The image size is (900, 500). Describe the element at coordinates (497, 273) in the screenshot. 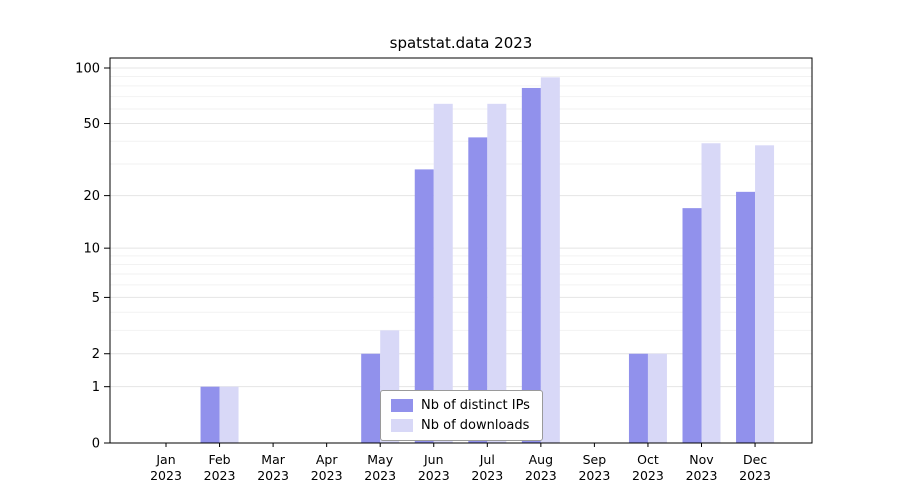

I see `bar-jul-downloads` at that location.